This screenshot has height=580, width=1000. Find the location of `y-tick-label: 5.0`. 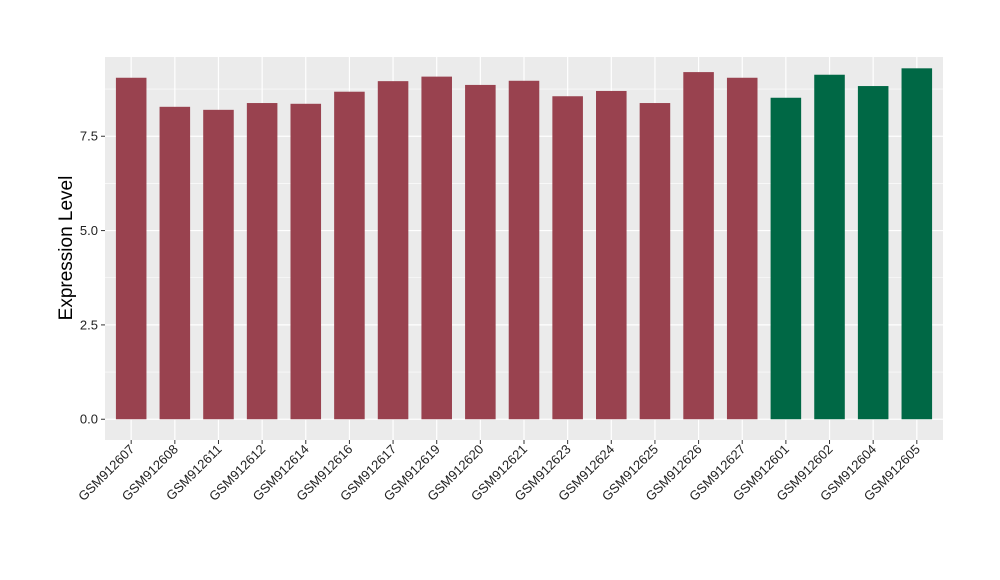

y-tick-label: 5.0 is located at coordinates (89, 230).